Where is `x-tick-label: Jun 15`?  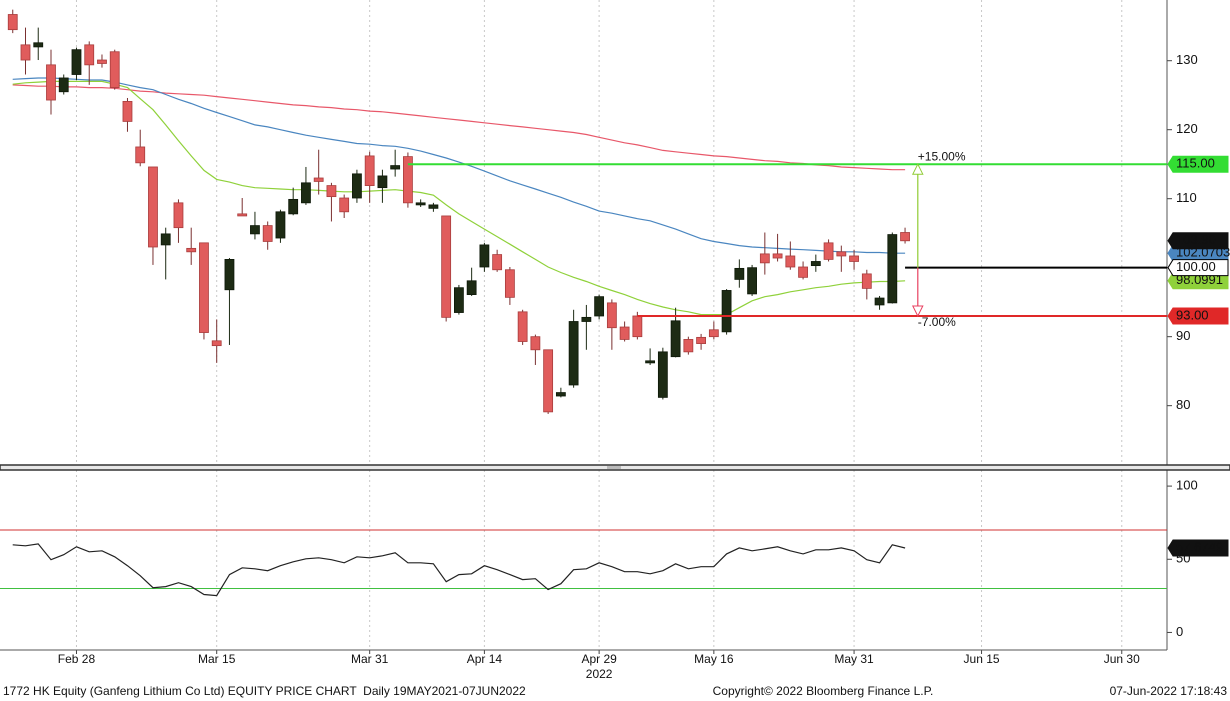 x-tick-label: Jun 15 is located at coordinates (982, 659).